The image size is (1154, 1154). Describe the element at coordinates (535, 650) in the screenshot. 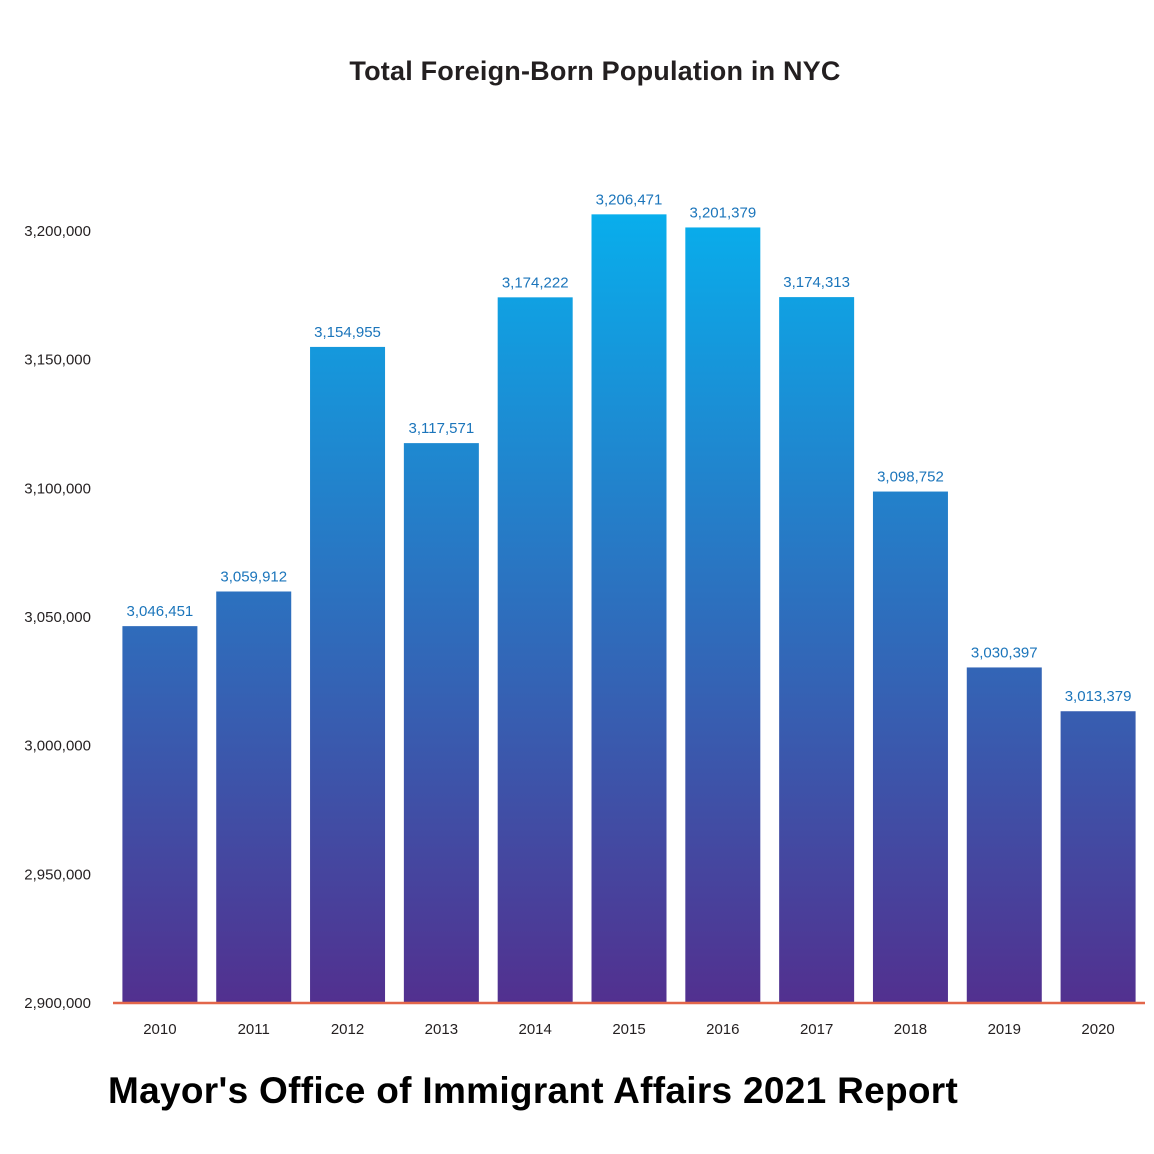

I see `bar-2014` at that location.